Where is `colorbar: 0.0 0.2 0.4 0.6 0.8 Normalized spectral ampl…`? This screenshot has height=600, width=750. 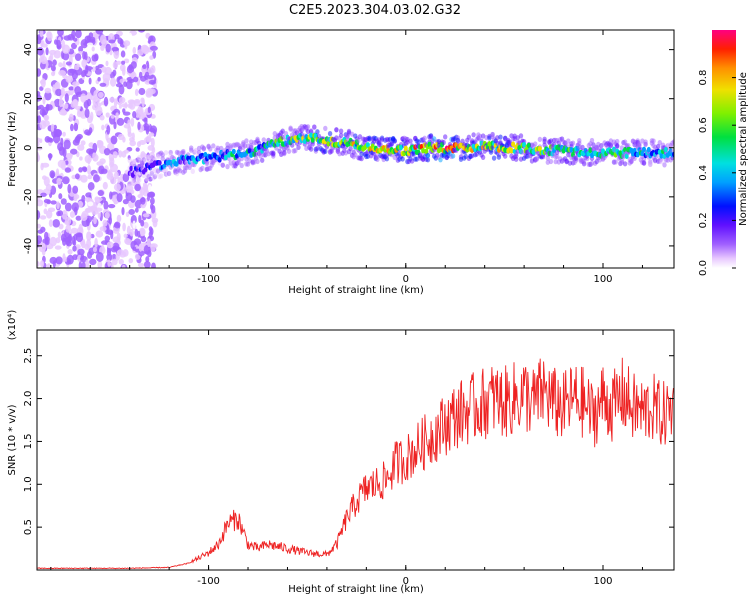
colorbar: 0.0 0.2 0.4 0.6 0.8 Normalized spectral ampl… is located at coordinates (723, 153).